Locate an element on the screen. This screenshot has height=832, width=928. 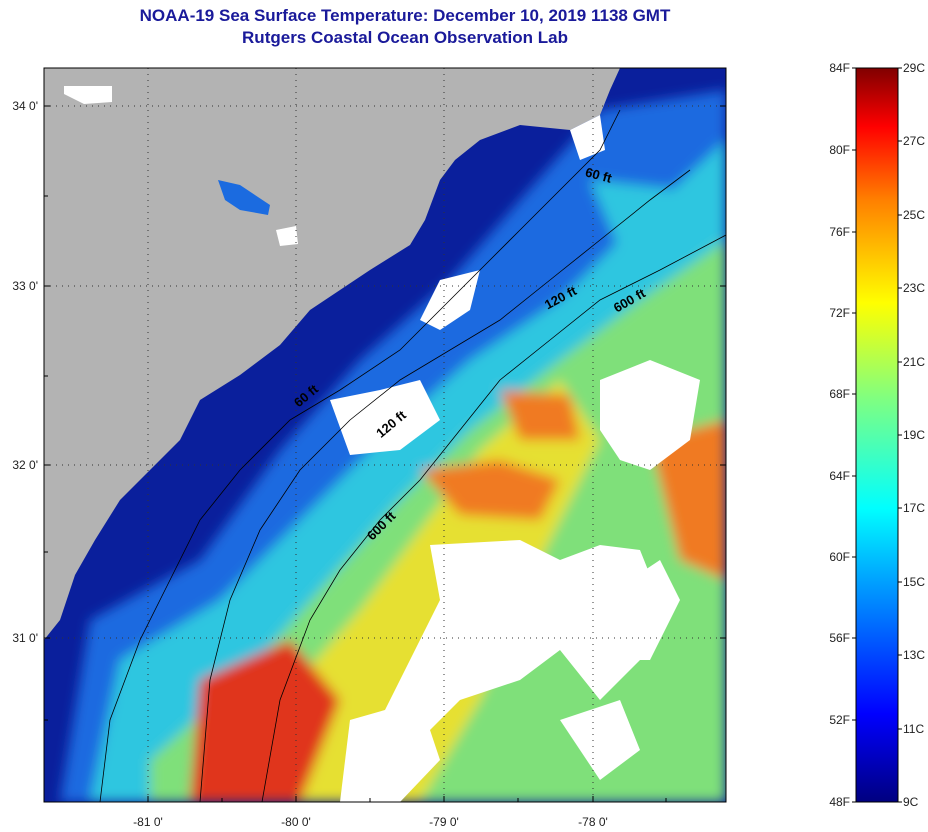
colorbar-f-label: 68F is located at coordinates (839, 394).